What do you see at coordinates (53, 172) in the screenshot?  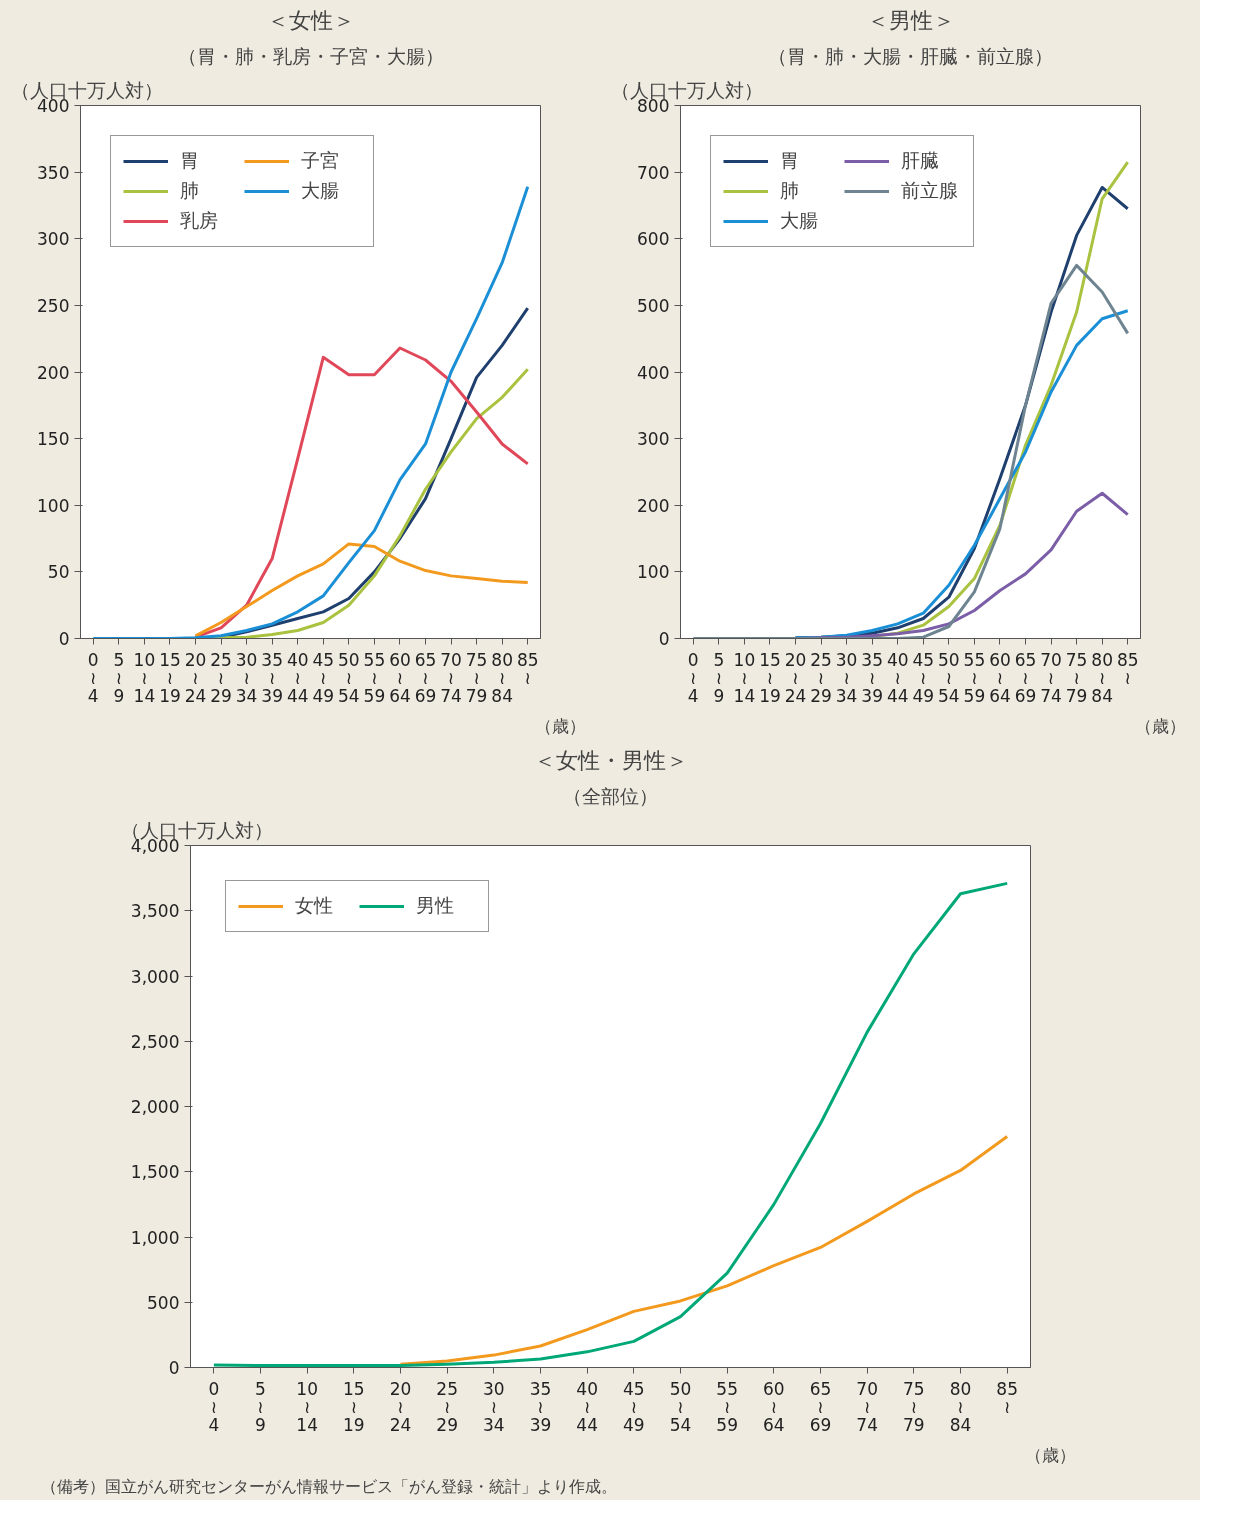 I see `y-tick-label: 350` at bounding box center [53, 172].